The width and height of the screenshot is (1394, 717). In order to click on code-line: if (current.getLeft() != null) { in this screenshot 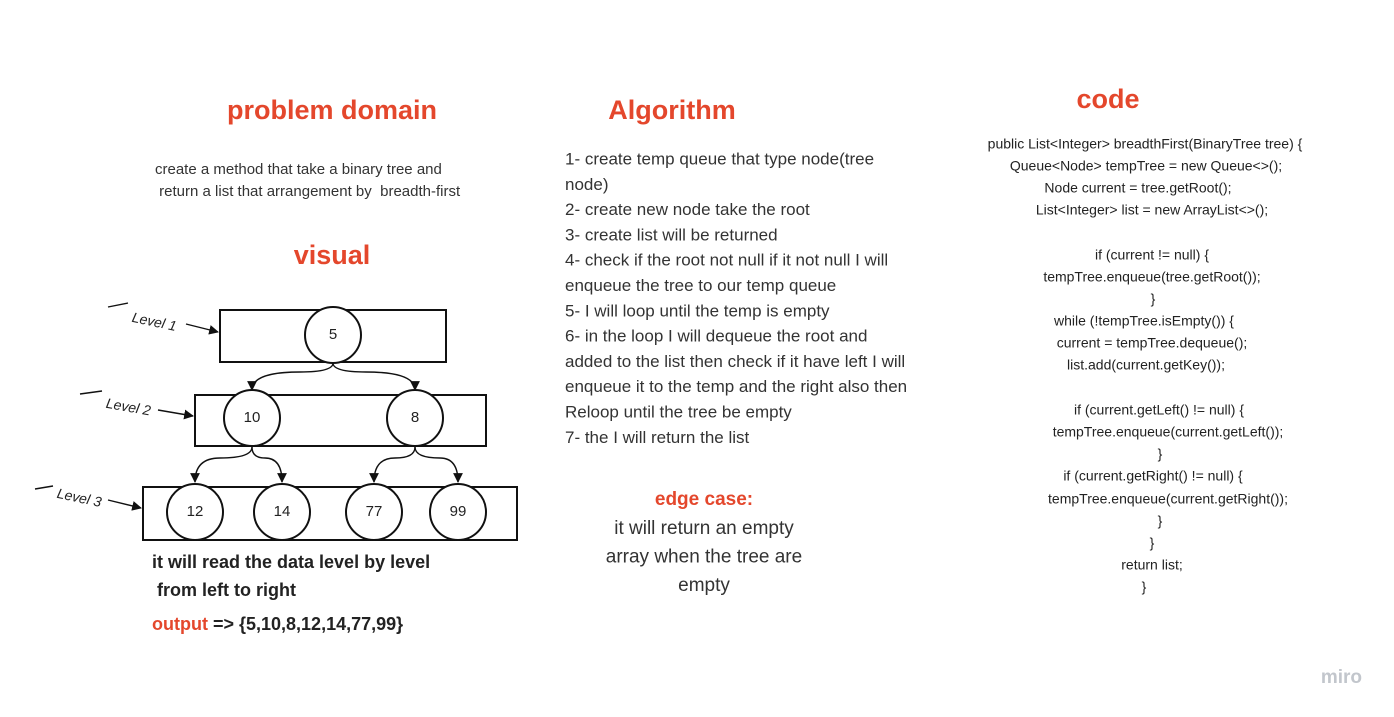, I will do `click(1159, 410)`.